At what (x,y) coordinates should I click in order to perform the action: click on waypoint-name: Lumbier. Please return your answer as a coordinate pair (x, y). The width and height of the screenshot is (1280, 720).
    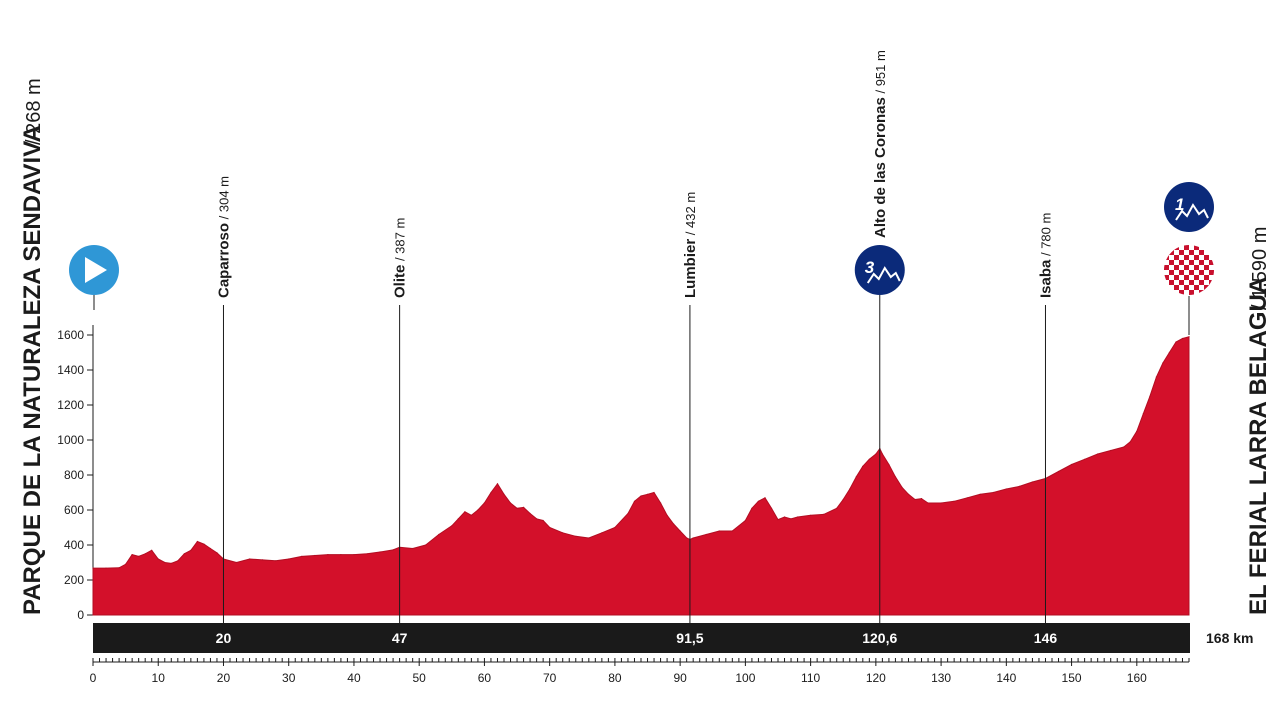
    Looking at the image, I should click on (690, 268).